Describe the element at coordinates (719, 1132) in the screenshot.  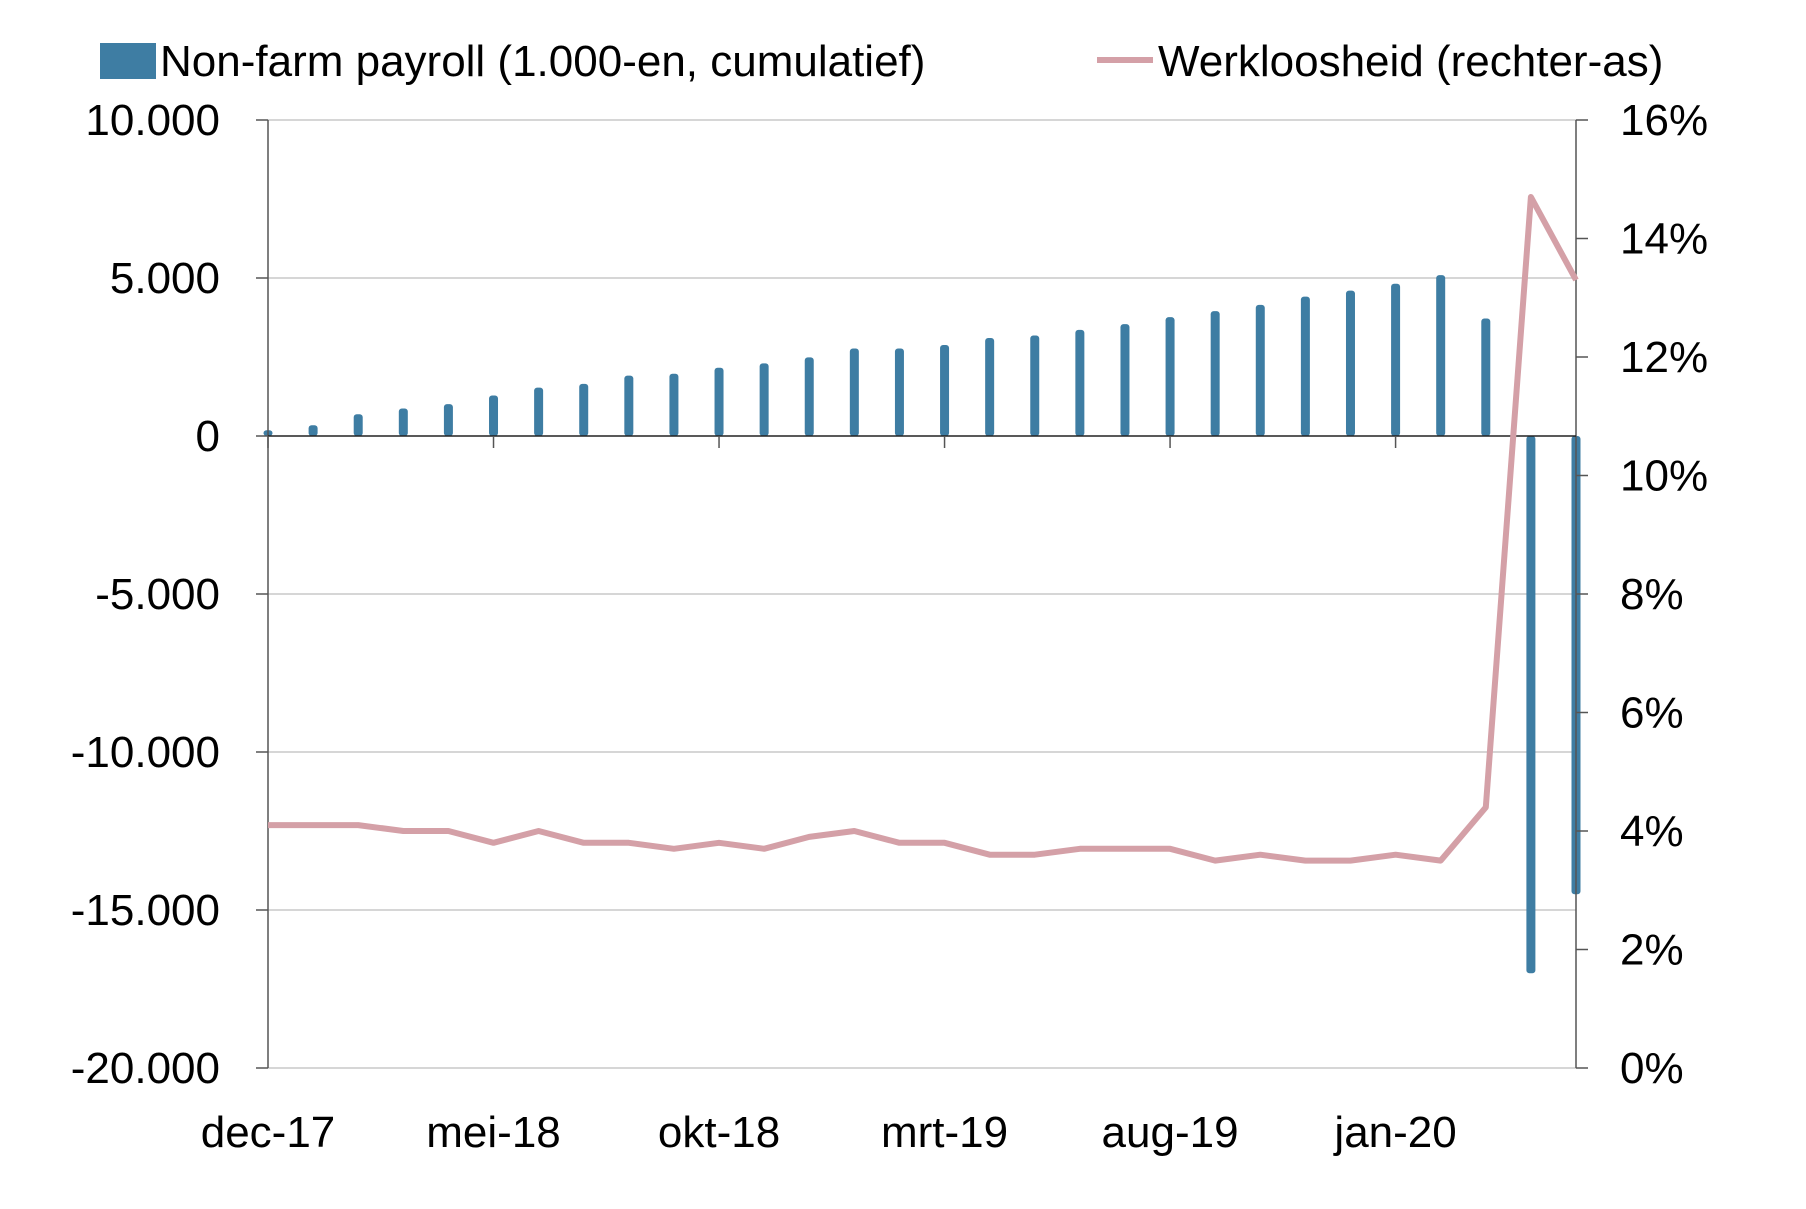
I see `x-tick-label: okt-18` at that location.